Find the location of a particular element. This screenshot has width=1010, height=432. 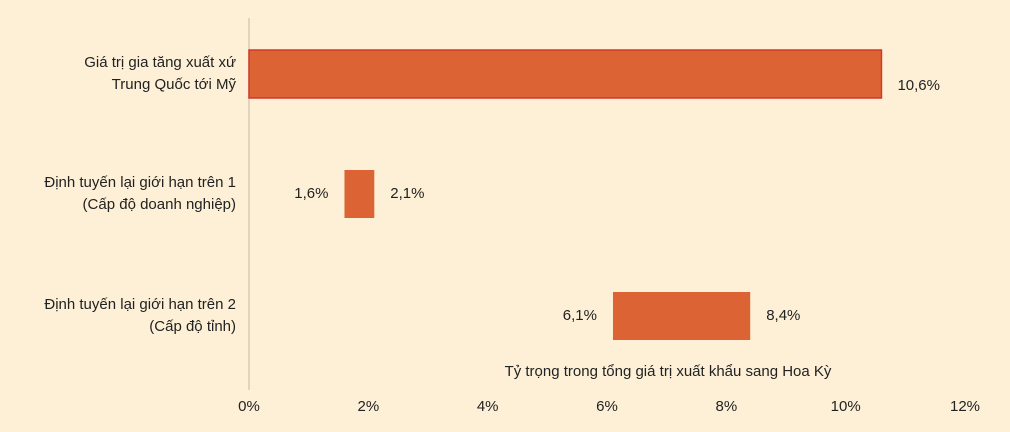

low-label: 1,6% is located at coordinates (311, 193).